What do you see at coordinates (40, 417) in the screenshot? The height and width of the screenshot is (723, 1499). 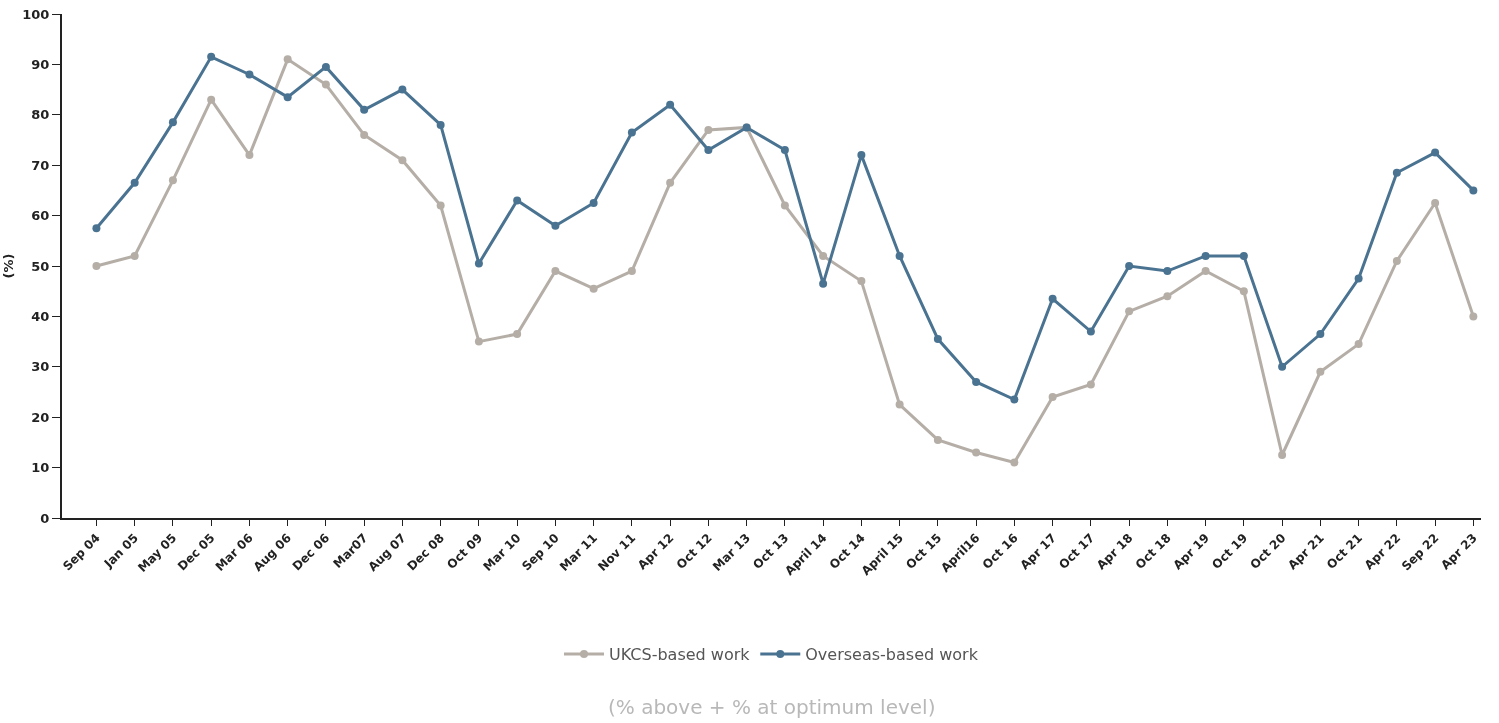 I see `y-tick-label: 20` at bounding box center [40, 417].